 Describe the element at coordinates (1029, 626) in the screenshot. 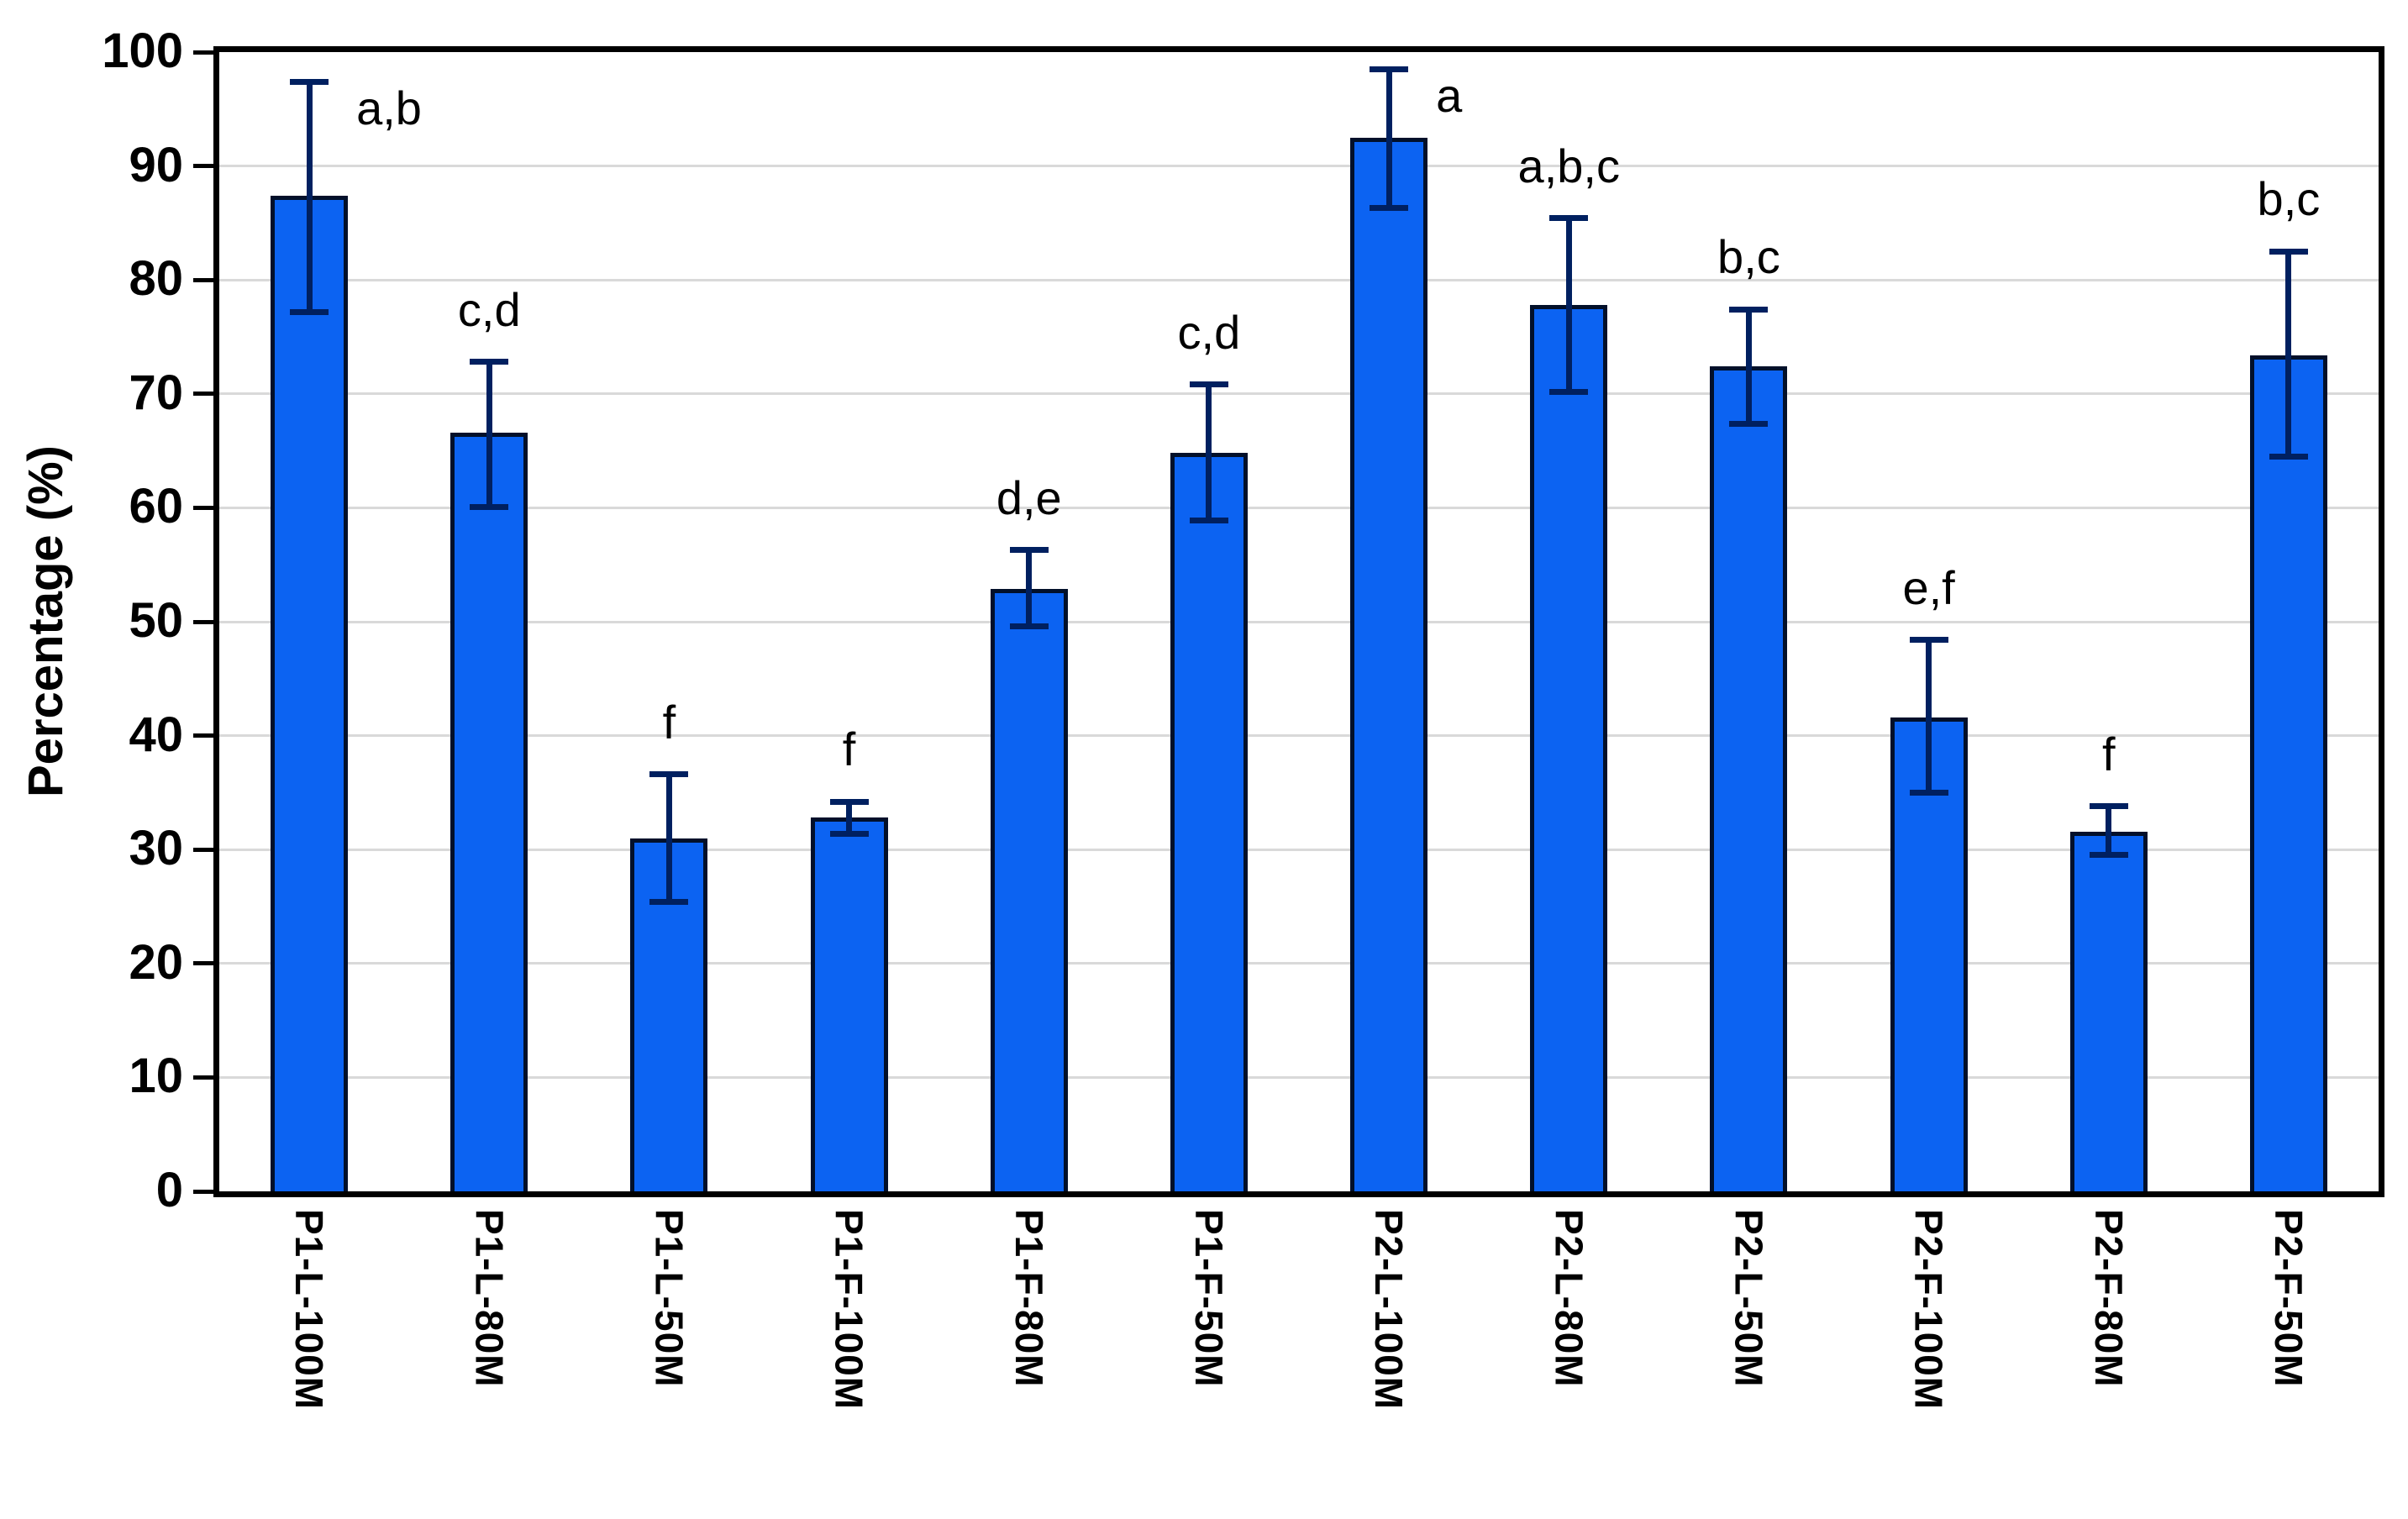

I see `error-cap-bottom-P1-F-80M` at that location.